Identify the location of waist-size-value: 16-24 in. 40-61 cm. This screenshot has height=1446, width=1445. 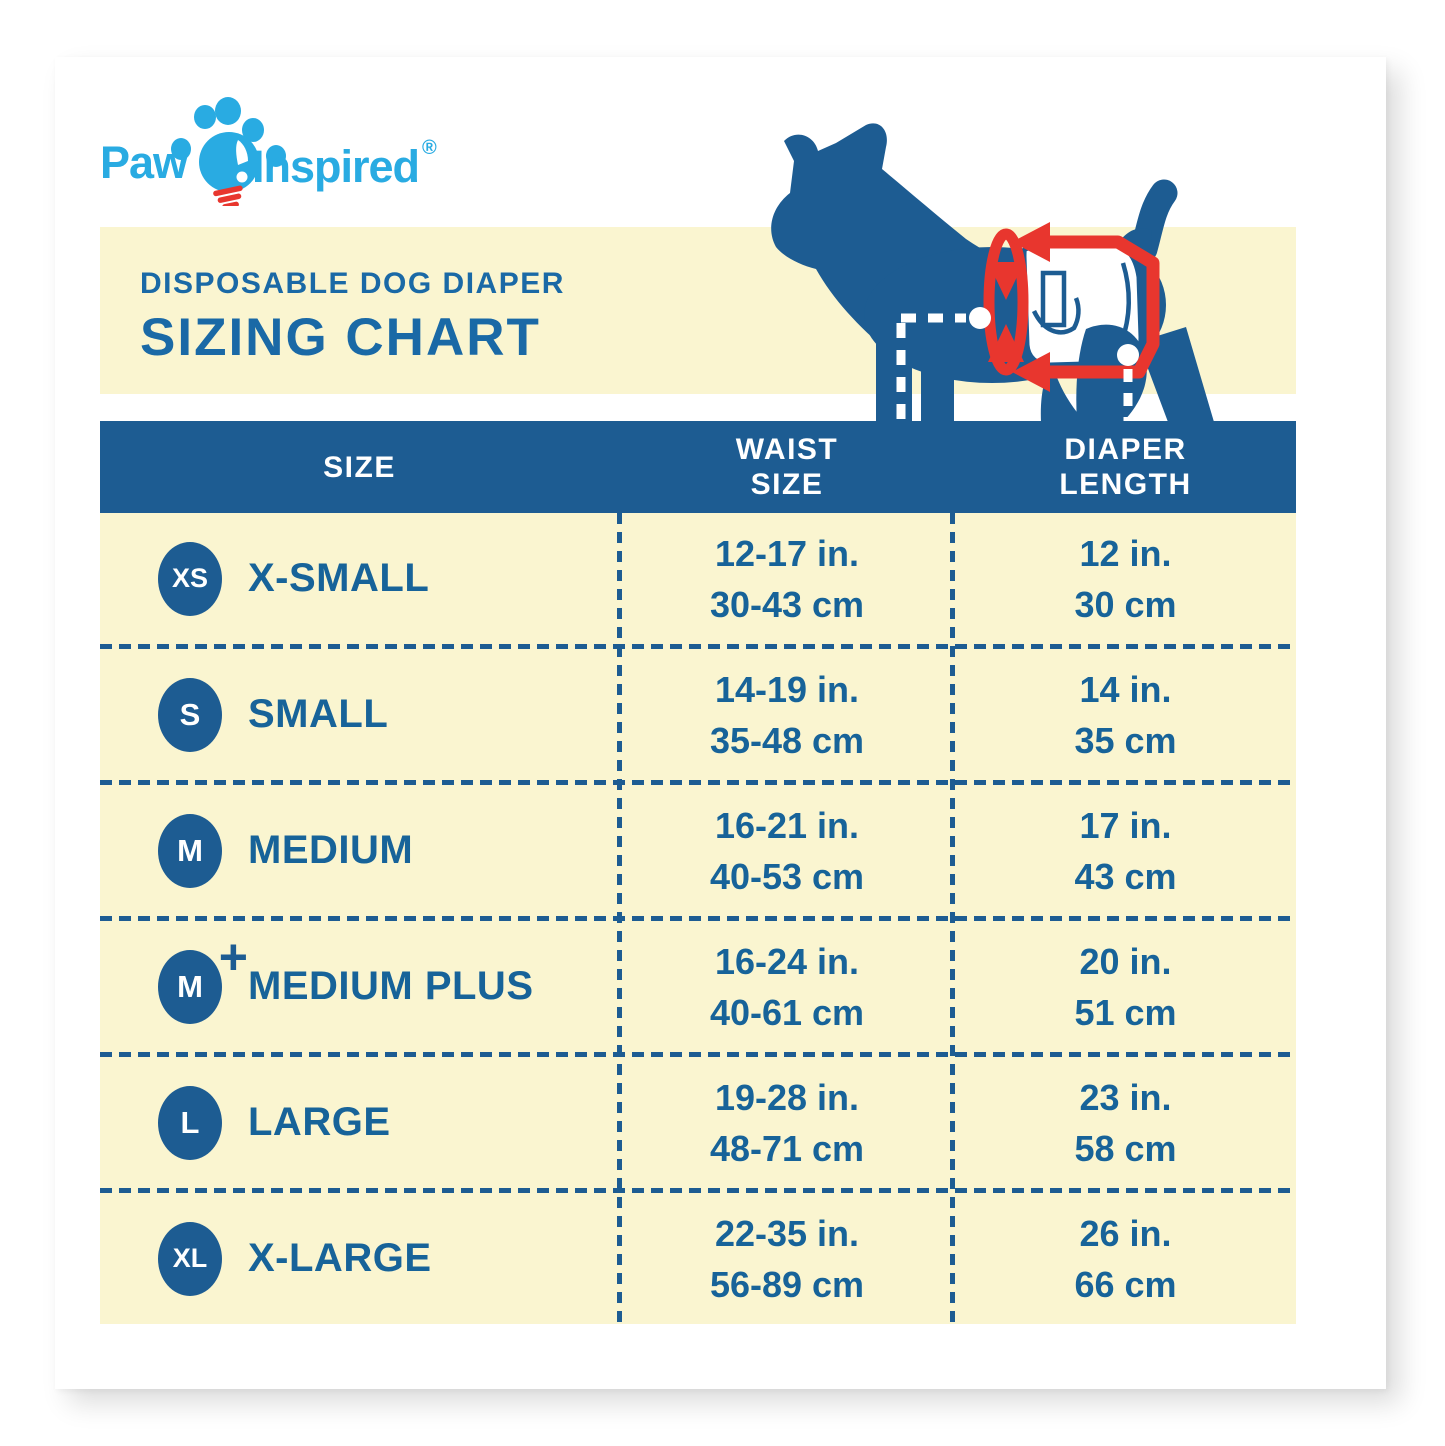
(787, 986).